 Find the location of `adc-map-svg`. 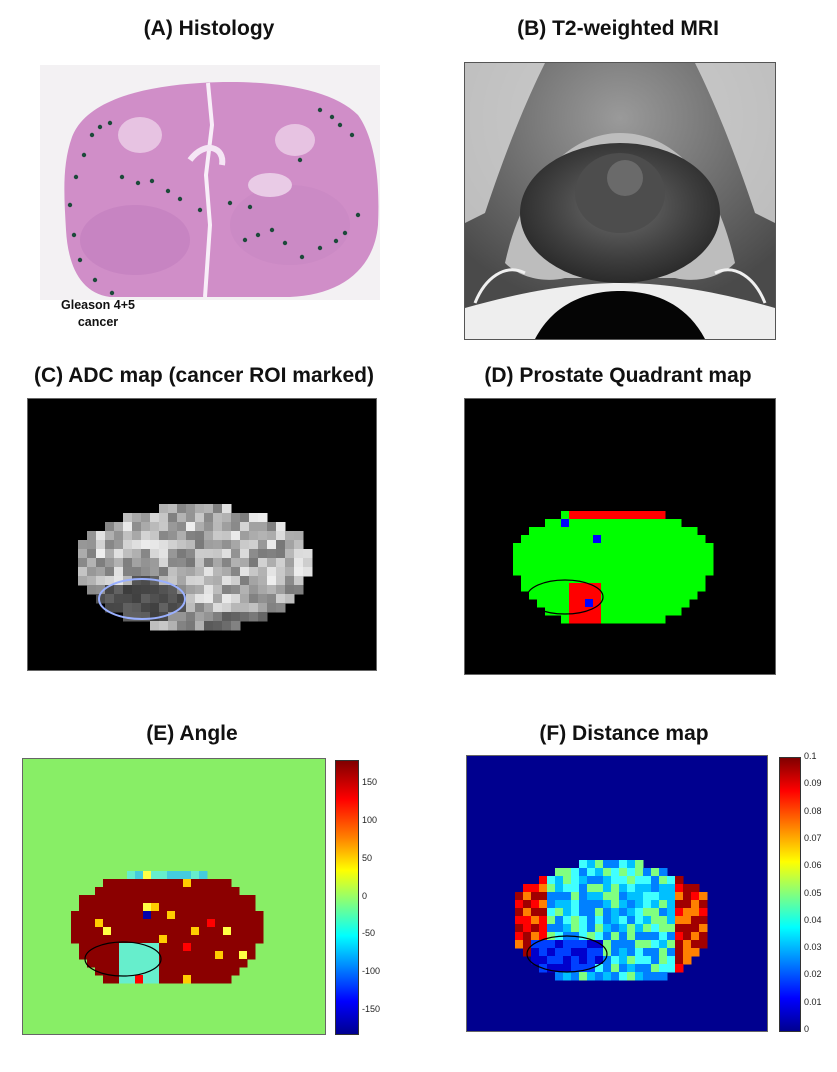

adc-map-svg is located at coordinates (195, 567).